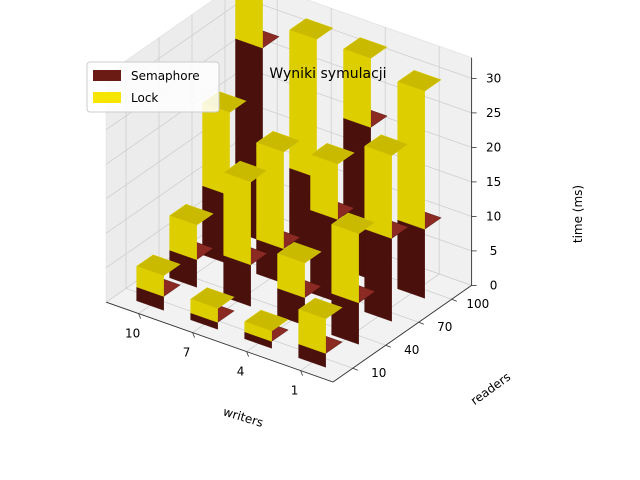 The image size is (640, 480). What do you see at coordinates (494, 285) in the screenshot?
I see `z-tick-label: 0` at bounding box center [494, 285].